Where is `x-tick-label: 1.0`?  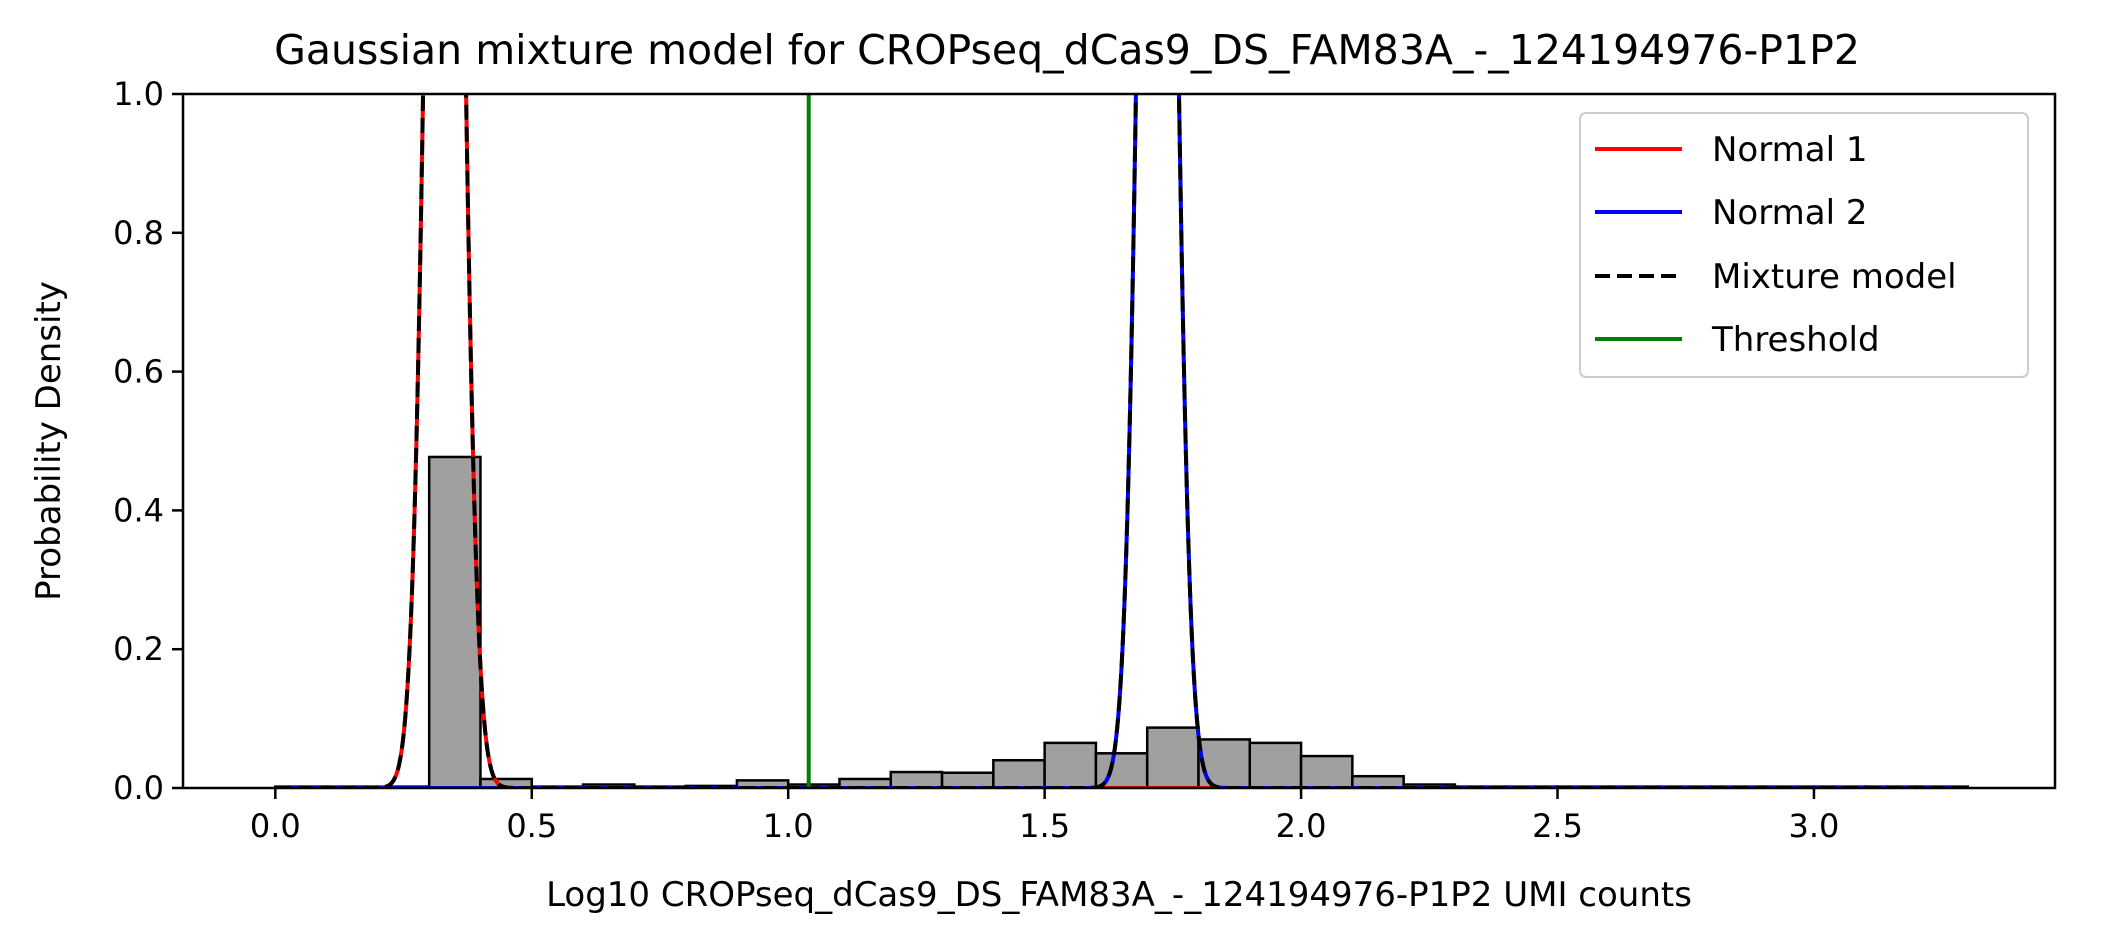
x-tick-label: 1.0 is located at coordinates (788, 826).